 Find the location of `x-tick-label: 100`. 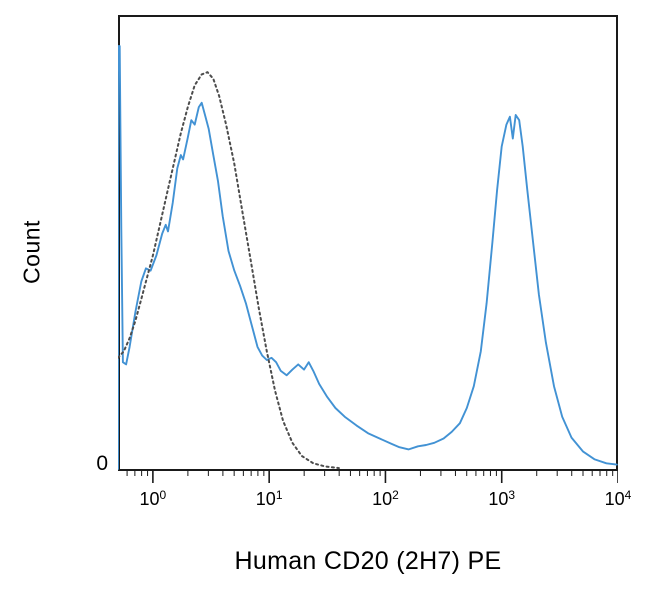

x-tick-label: 100 is located at coordinates (153, 498).